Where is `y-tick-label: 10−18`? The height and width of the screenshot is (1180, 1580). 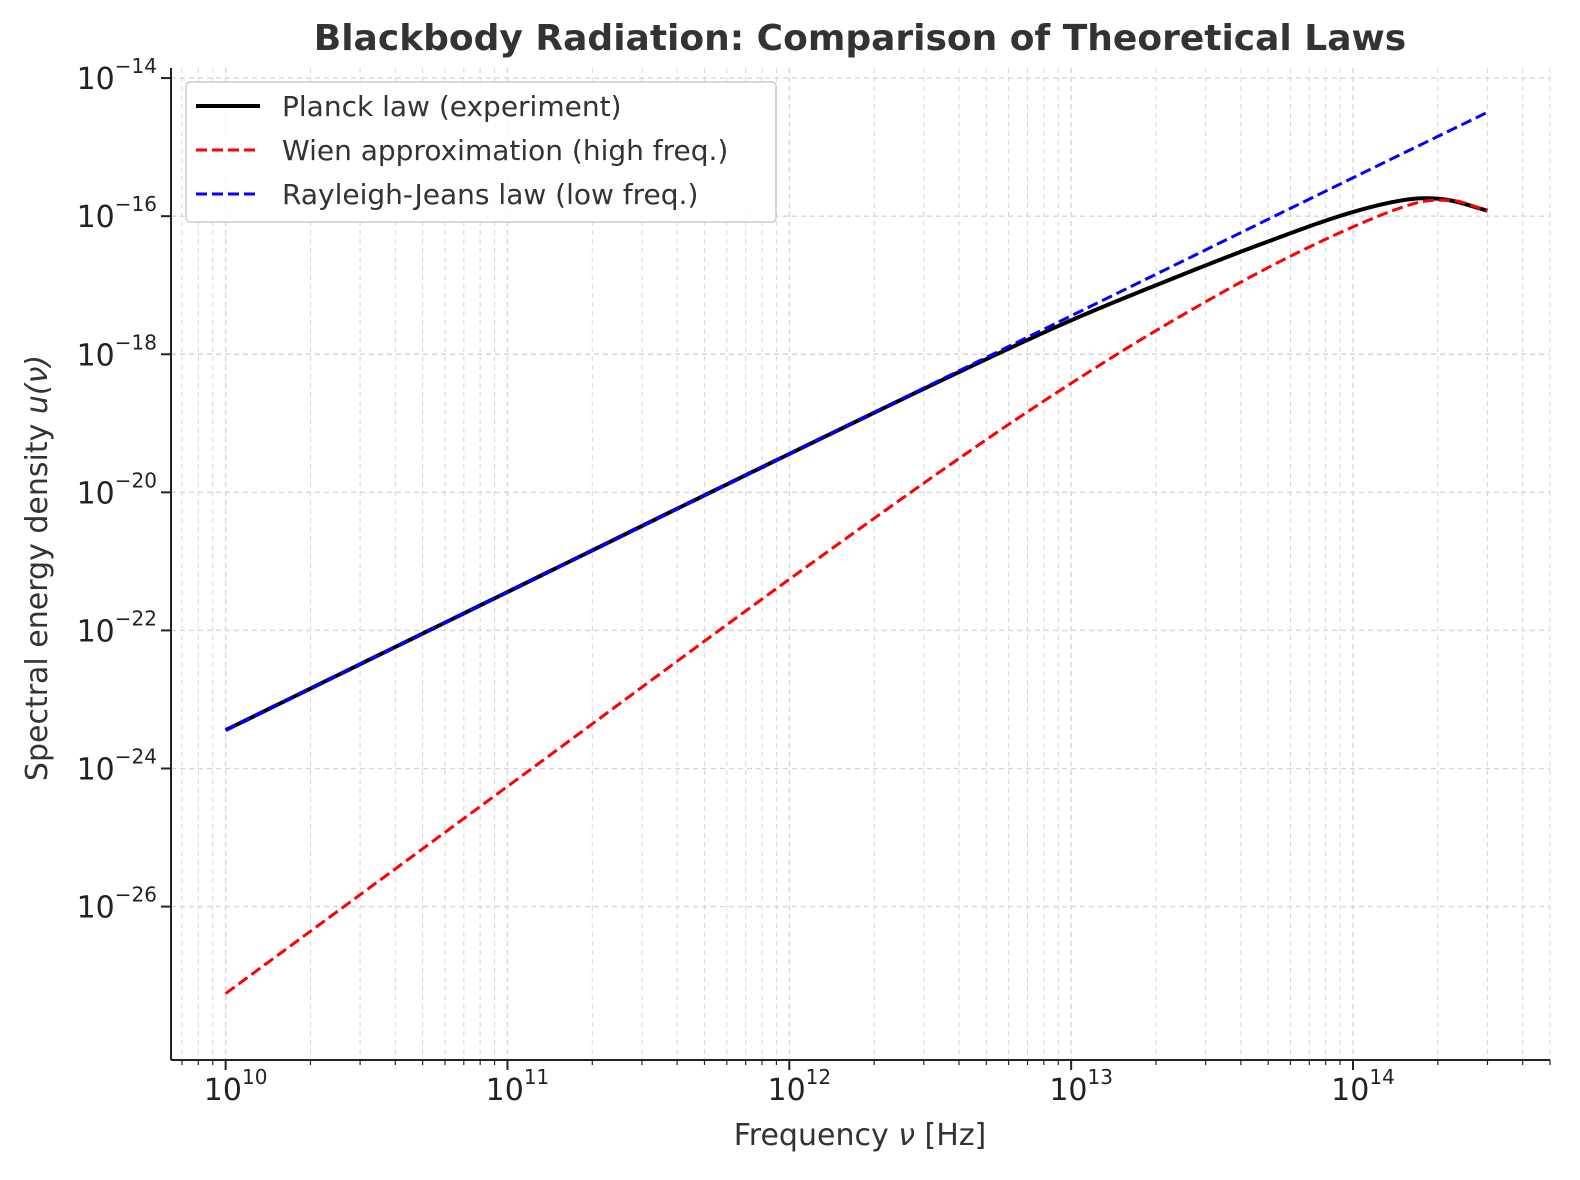 y-tick-label: 10−18 is located at coordinates (117, 351).